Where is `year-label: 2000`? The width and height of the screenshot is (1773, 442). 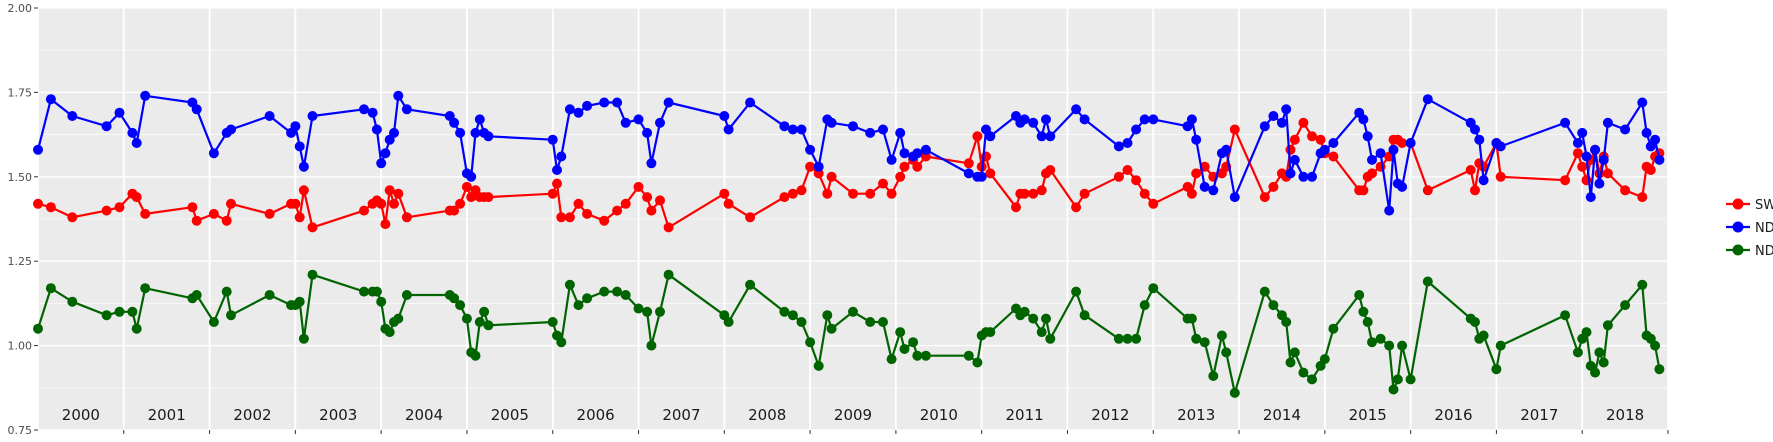
year-label: 2000 is located at coordinates (81, 415).